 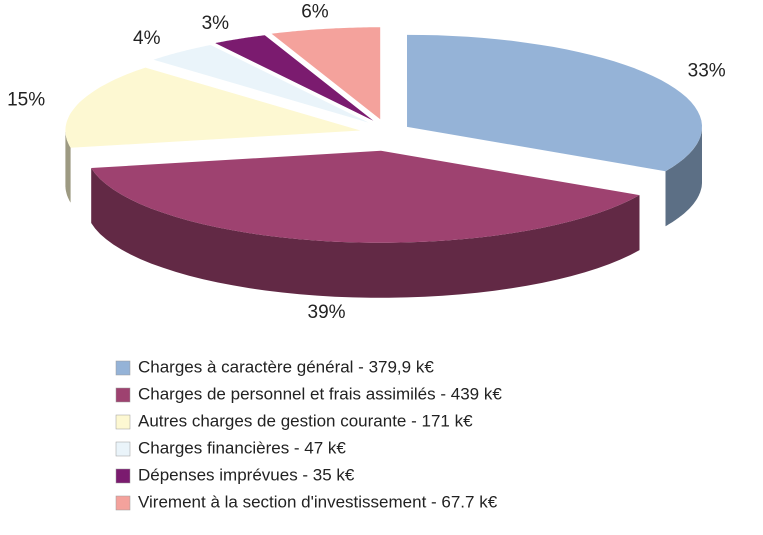 I want to click on value-label: 39%, so click(x=327, y=312).